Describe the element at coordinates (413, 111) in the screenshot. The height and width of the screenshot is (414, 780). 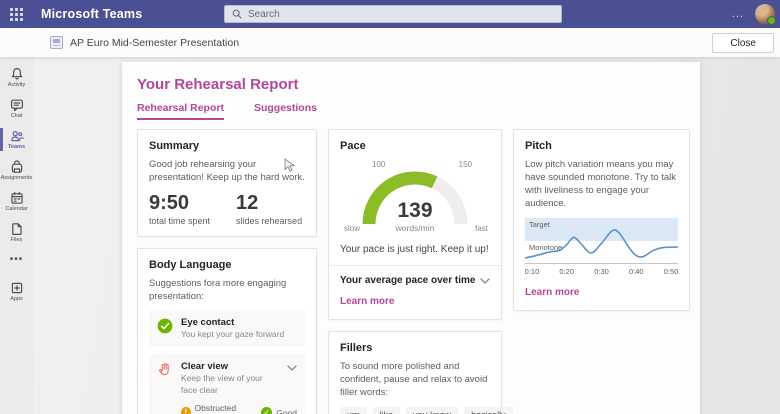
I see `report-tabs: Rehearsal Report Suggestions` at that location.